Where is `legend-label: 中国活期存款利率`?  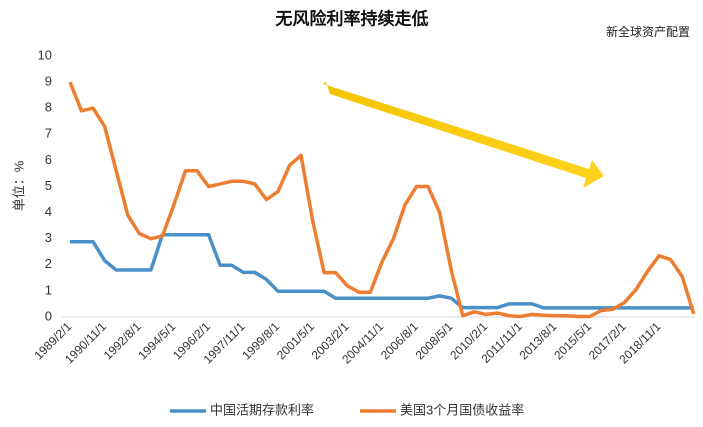
legend-label: 中国活期存款利率 is located at coordinates (262, 409).